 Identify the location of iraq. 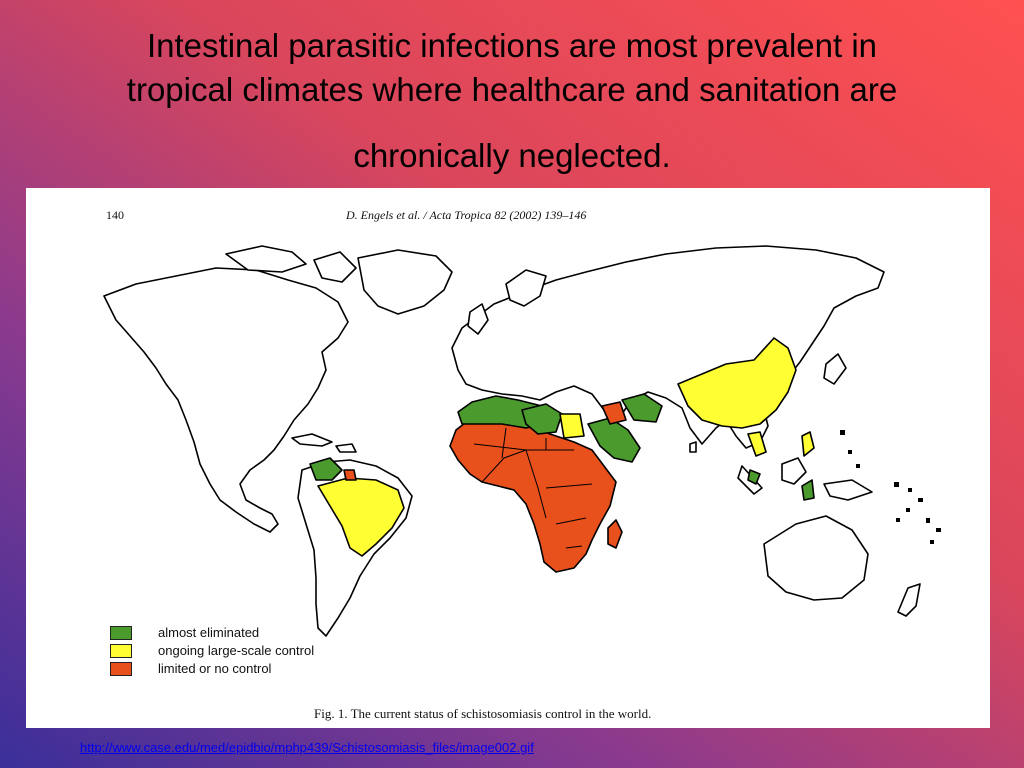
(614, 413).